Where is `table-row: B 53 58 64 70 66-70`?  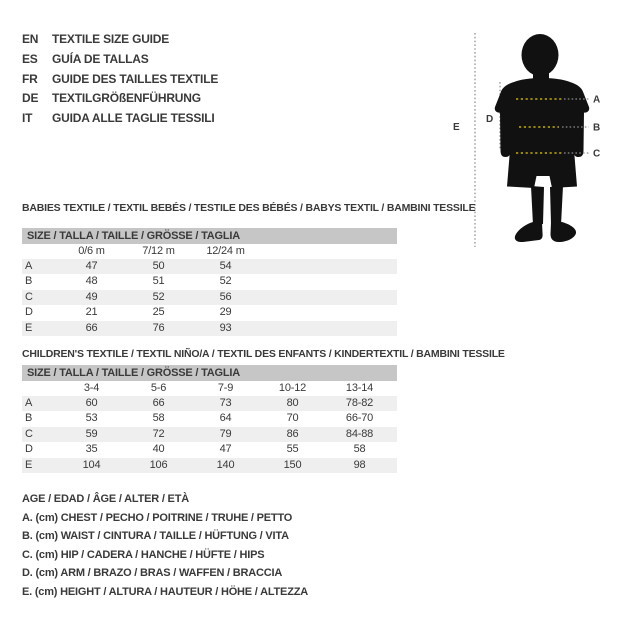 table-row: B 53 58 64 70 66-70 is located at coordinates (209, 419).